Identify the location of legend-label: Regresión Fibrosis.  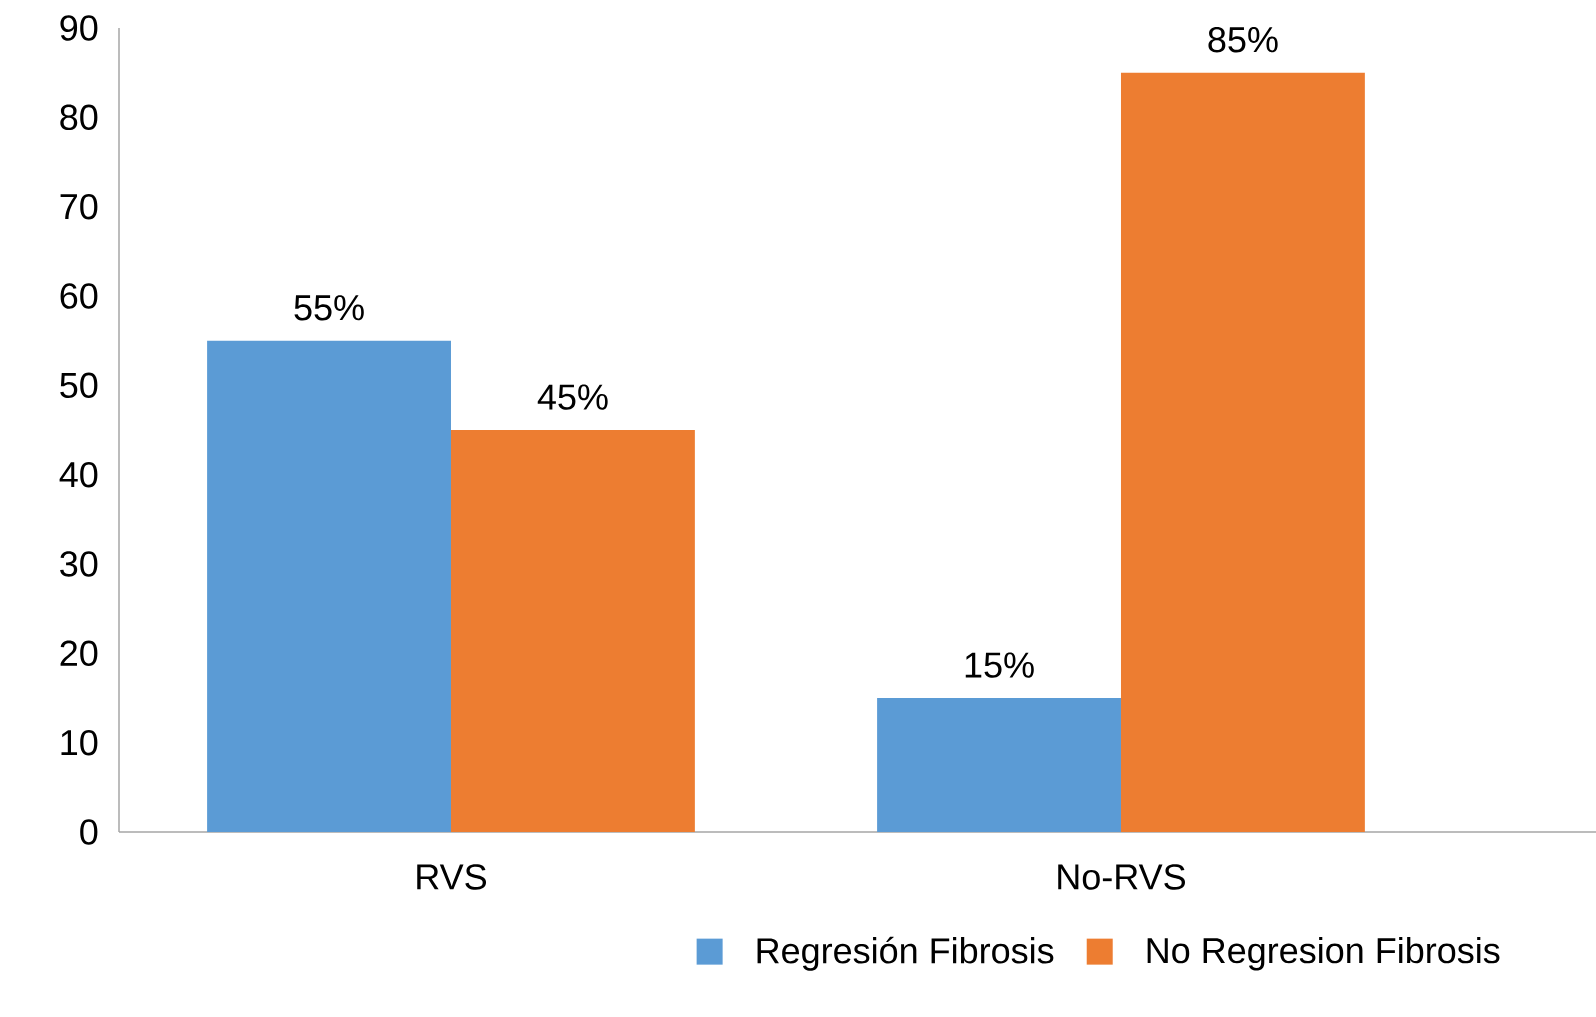
(905, 953).